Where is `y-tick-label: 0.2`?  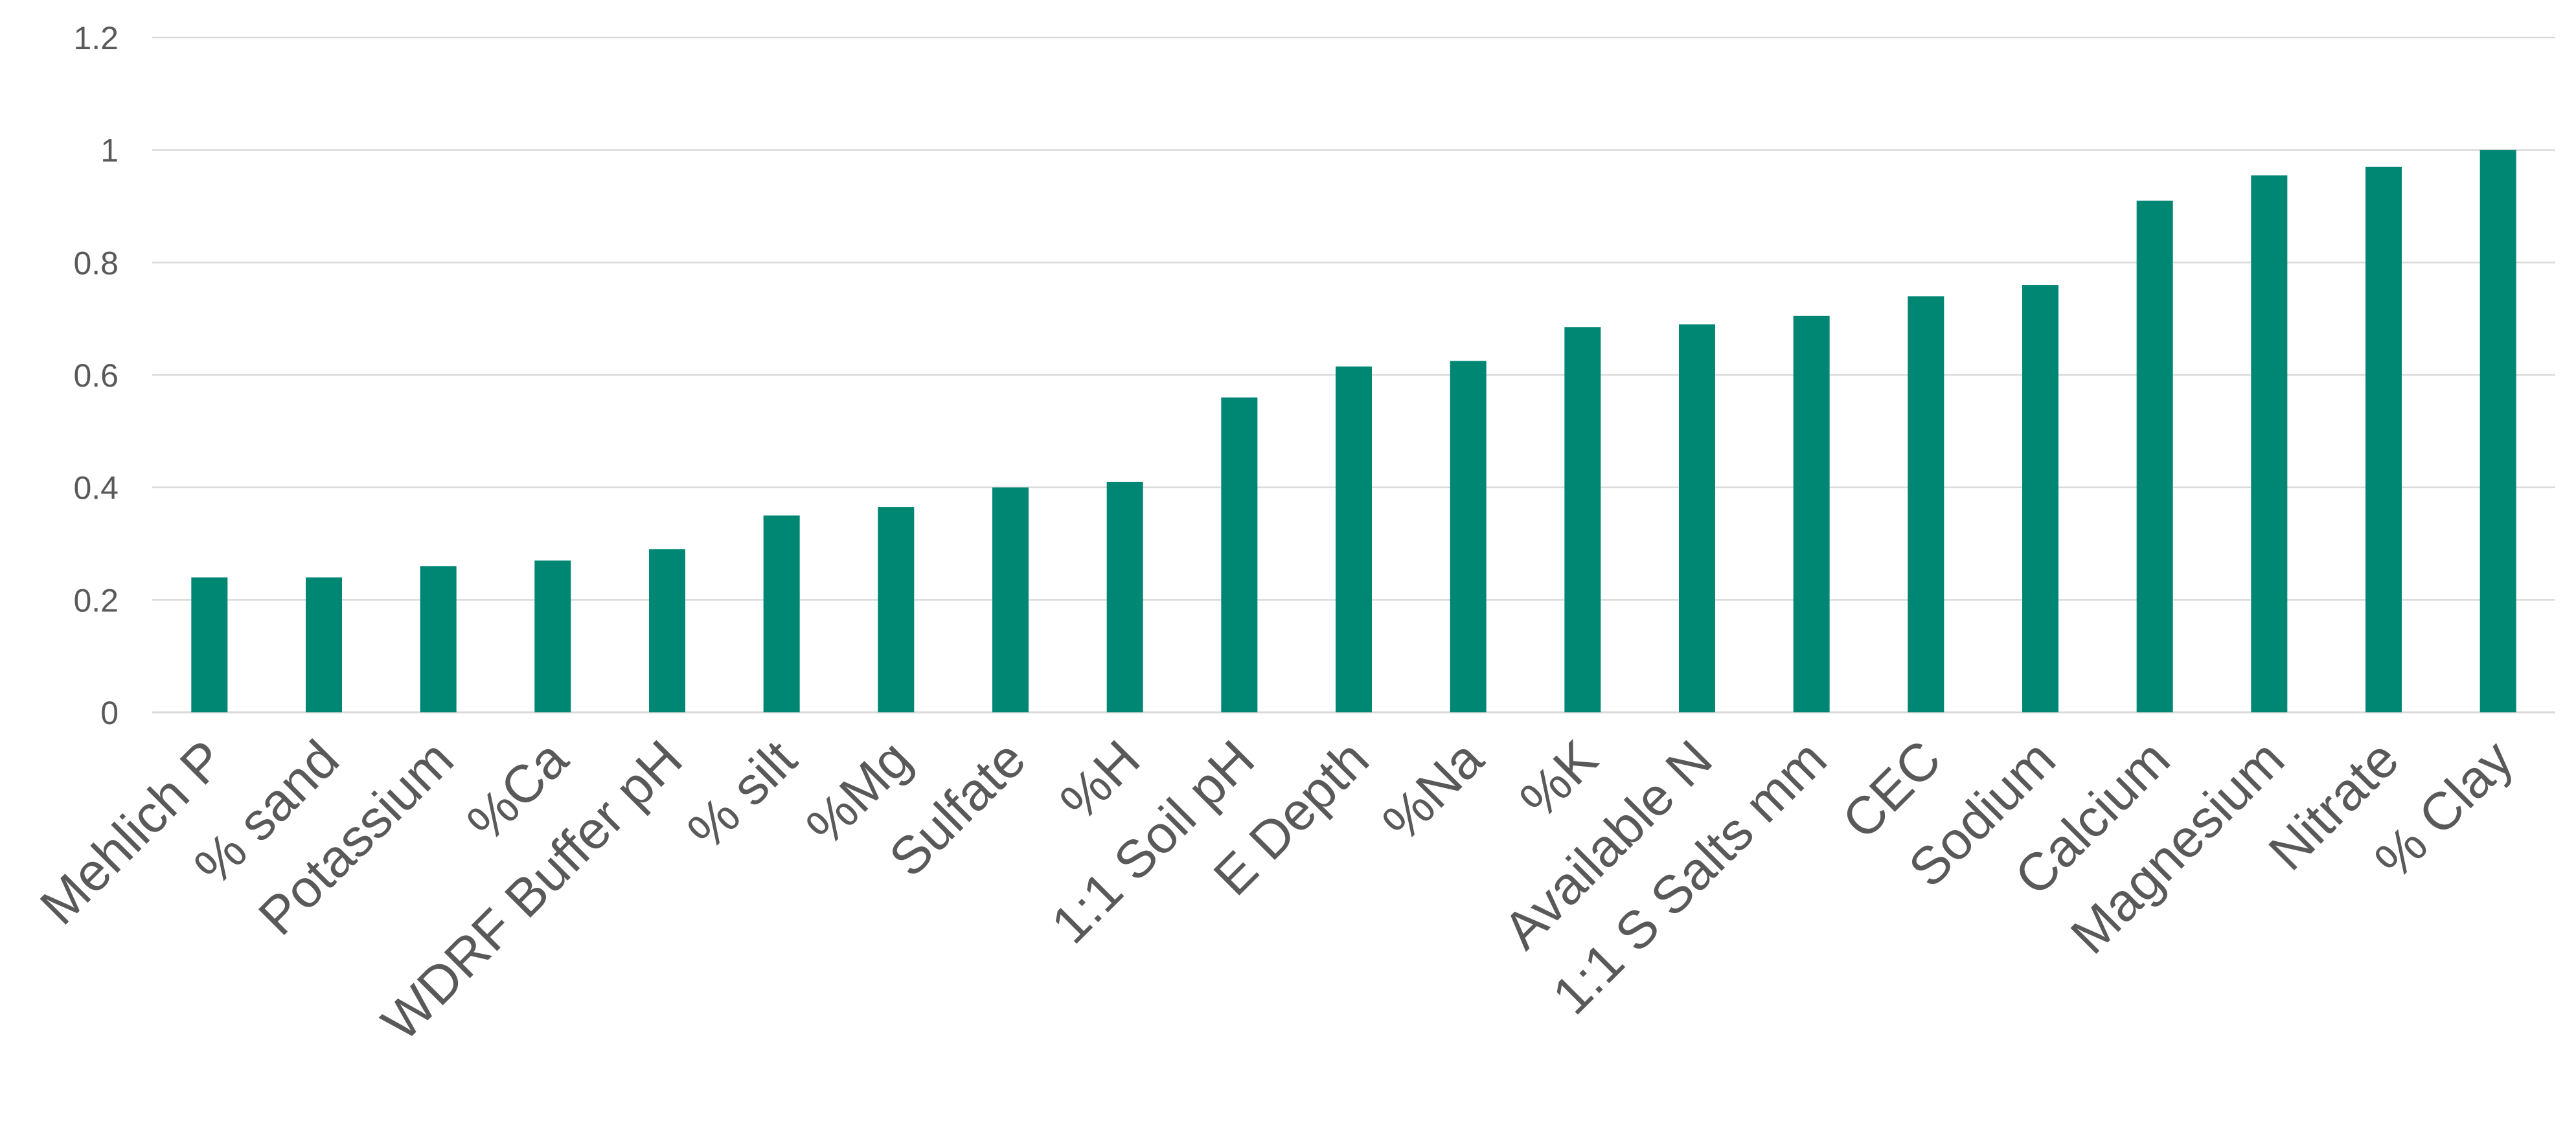
y-tick-label: 0.2 is located at coordinates (96, 600).